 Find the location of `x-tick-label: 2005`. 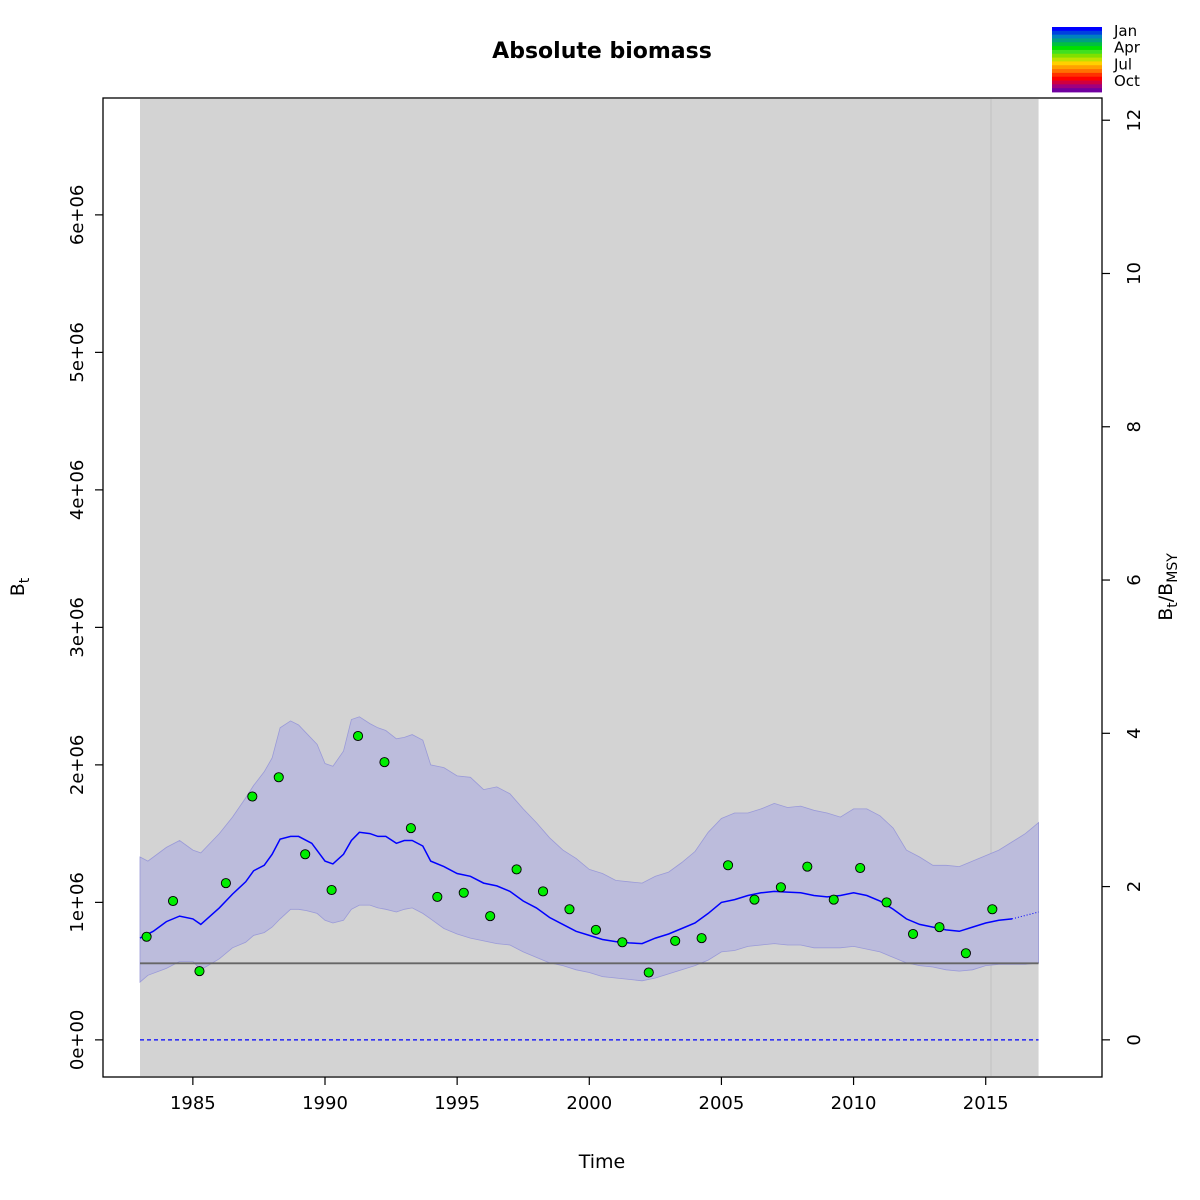

x-tick-label: 2005 is located at coordinates (722, 1103).